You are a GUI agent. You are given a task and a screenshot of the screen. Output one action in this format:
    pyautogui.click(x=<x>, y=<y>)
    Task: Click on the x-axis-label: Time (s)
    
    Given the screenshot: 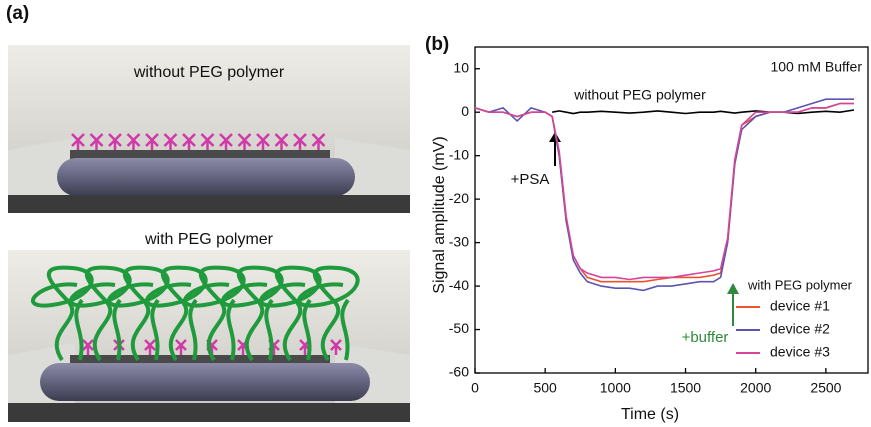 What is the action you would take?
    pyautogui.click(x=650, y=414)
    